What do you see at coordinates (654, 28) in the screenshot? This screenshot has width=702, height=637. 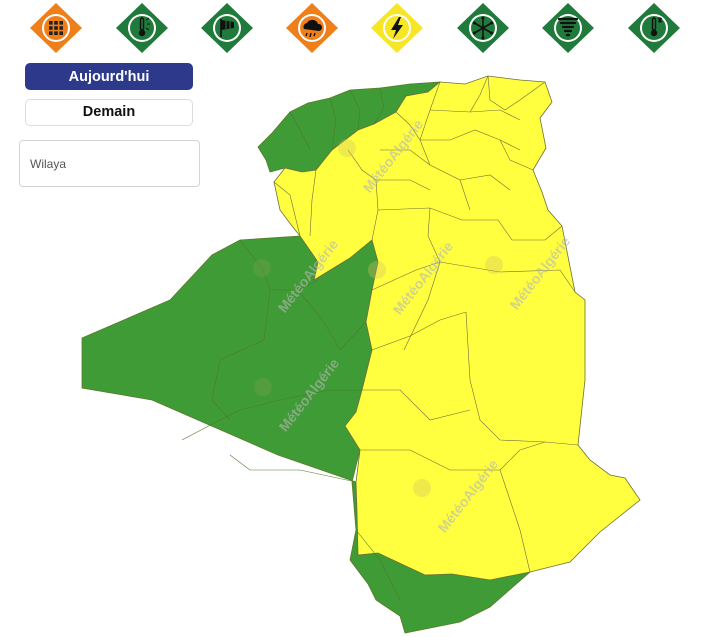 I see `thermometer-cold-icon` at bounding box center [654, 28].